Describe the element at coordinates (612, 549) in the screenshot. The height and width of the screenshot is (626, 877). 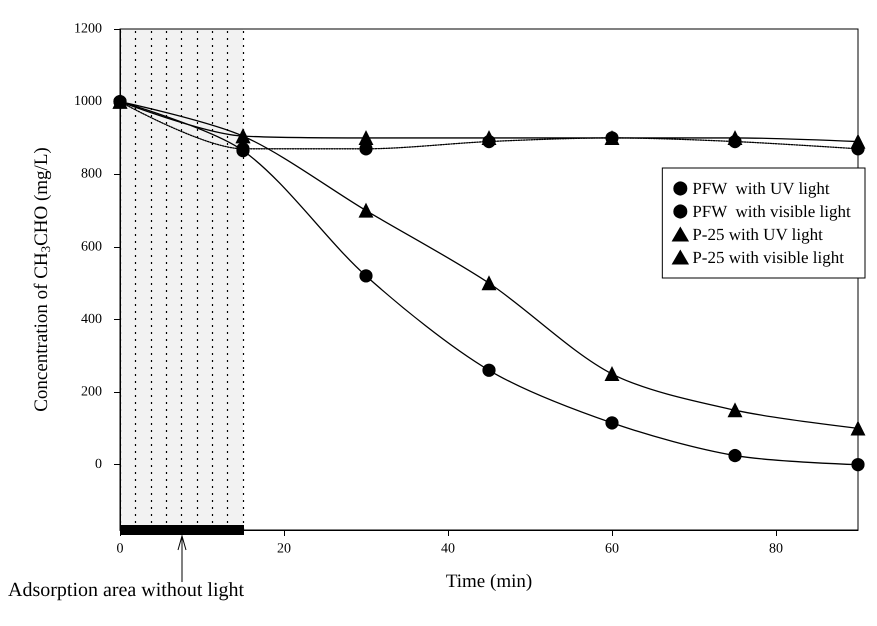
I see `x-tick-label: 60` at that location.